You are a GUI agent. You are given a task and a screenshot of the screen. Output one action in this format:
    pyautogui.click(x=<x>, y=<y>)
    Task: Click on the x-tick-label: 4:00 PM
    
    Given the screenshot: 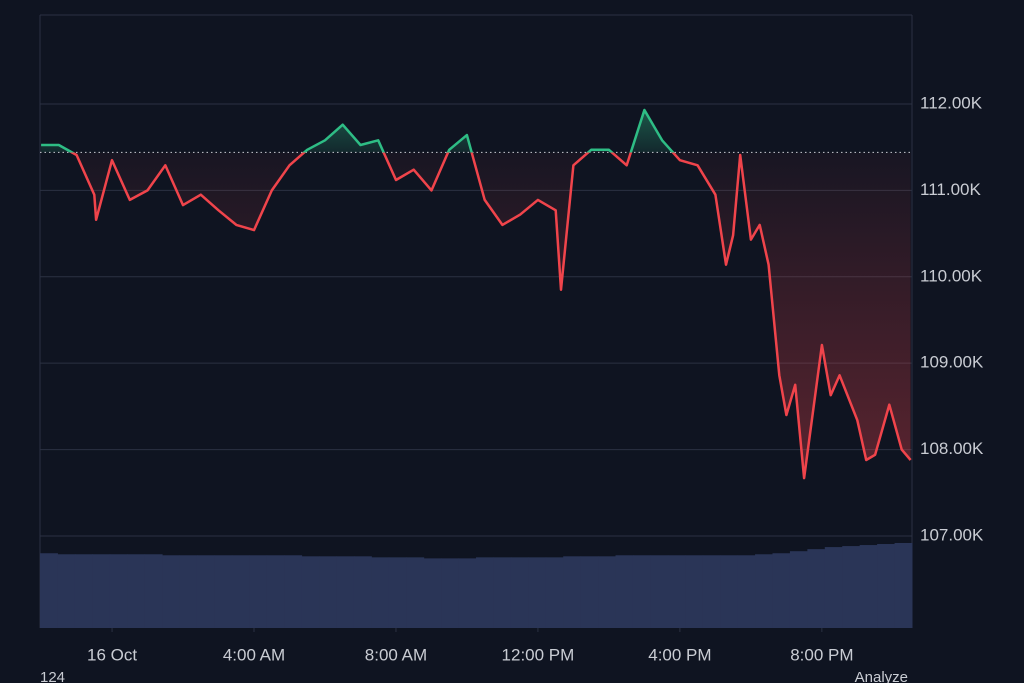 What is the action you would take?
    pyautogui.click(x=679, y=654)
    